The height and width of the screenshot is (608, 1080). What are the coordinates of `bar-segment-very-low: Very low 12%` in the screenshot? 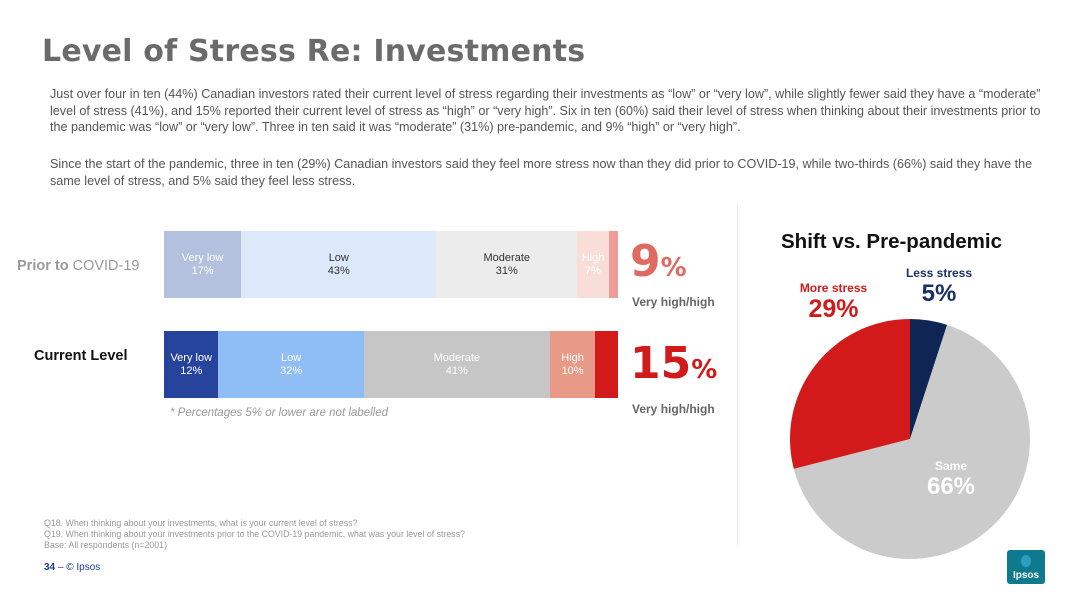 It's located at (191, 364).